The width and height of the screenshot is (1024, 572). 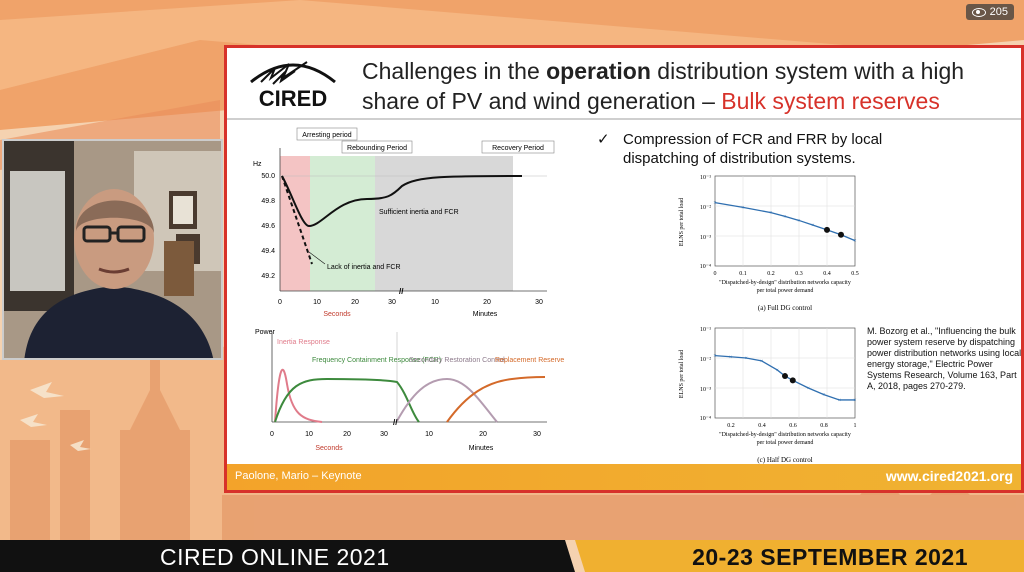 What do you see at coordinates (268, 251) in the screenshot?
I see `ytick: 49.4` at bounding box center [268, 251].